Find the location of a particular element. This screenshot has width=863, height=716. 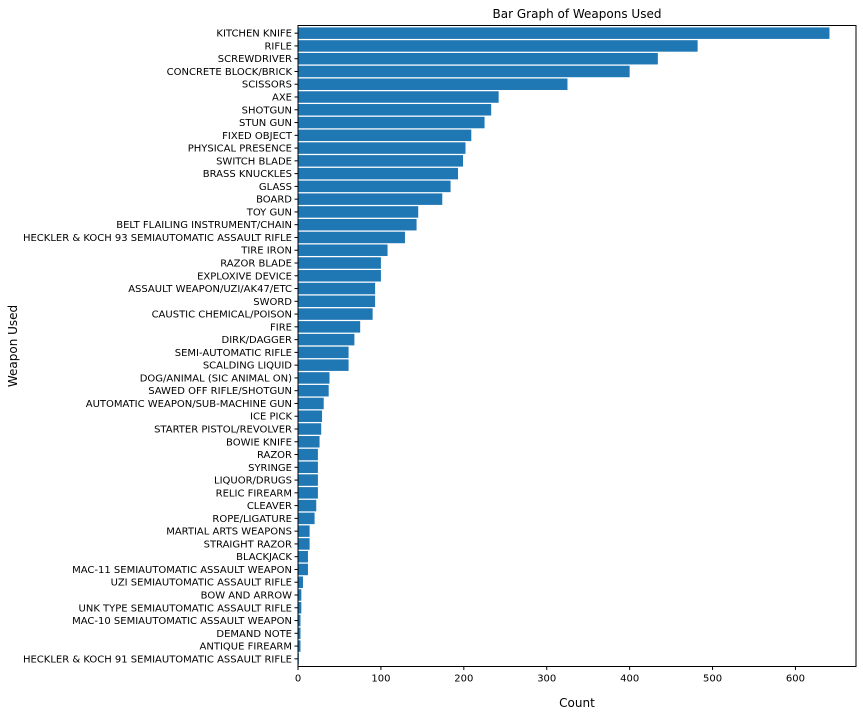

y-tick-label: PHYSICAL PRESENCE is located at coordinates (240, 149).